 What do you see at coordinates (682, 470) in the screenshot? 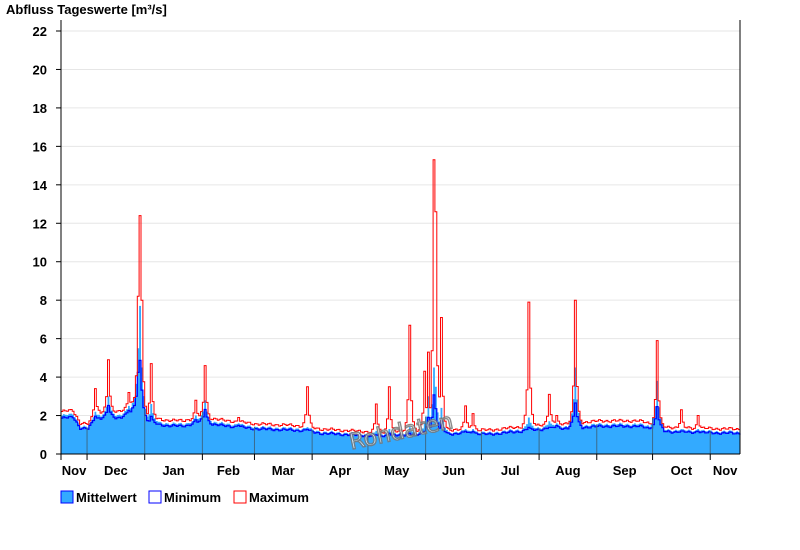
I see `x-tick-label: Oct` at bounding box center [682, 470].